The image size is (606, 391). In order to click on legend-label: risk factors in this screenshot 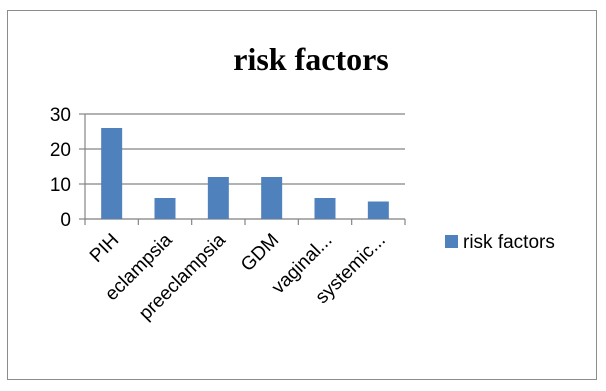, I will do `click(509, 242)`.